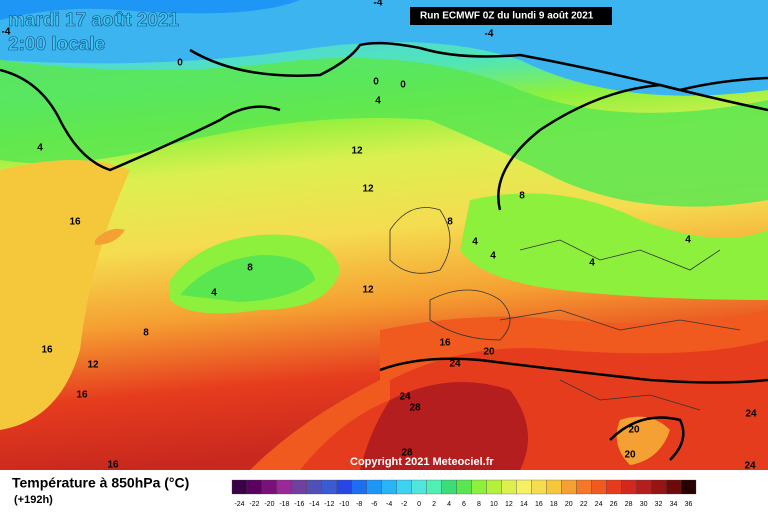 Image resolution: width=768 pixels, height=517 pixels. Describe the element at coordinates (614, 504) in the screenshot. I see `colorbar-tick-label: 26` at that location.